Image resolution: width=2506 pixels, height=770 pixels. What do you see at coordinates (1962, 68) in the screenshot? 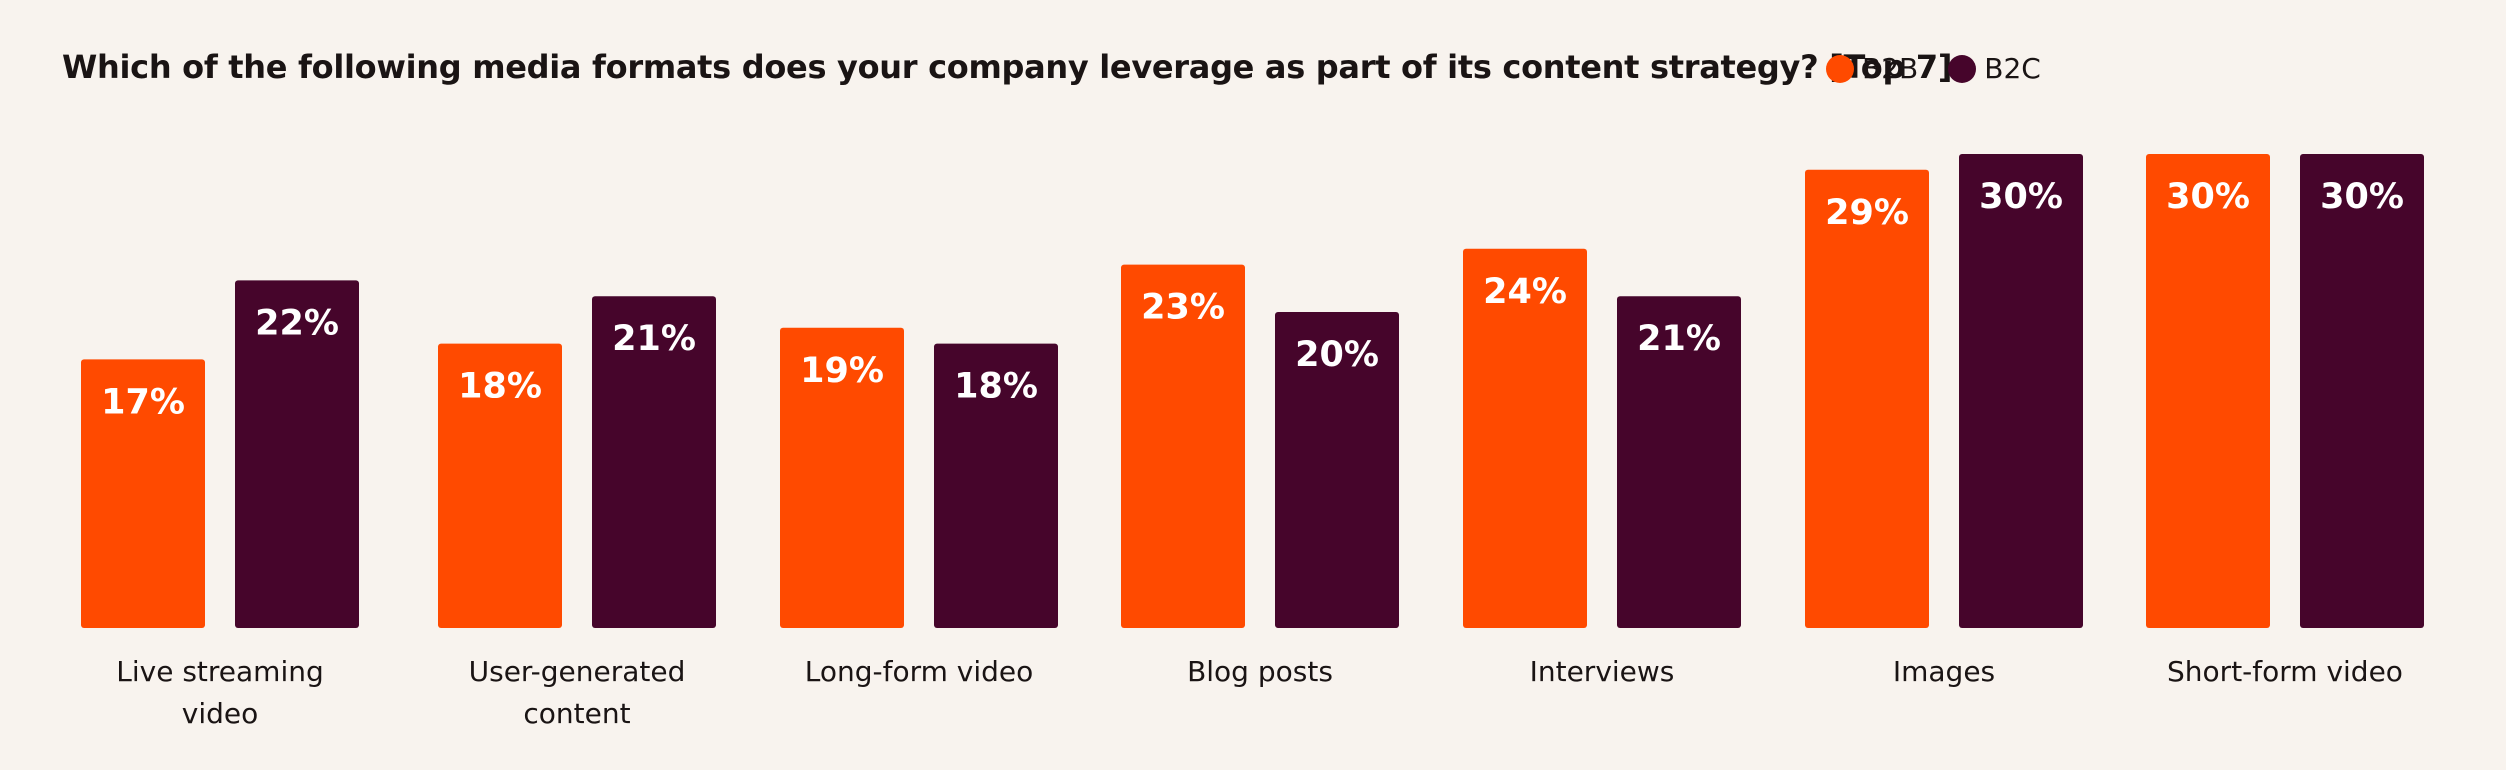
I see `legend-swatch-b2c` at bounding box center [1962, 68].